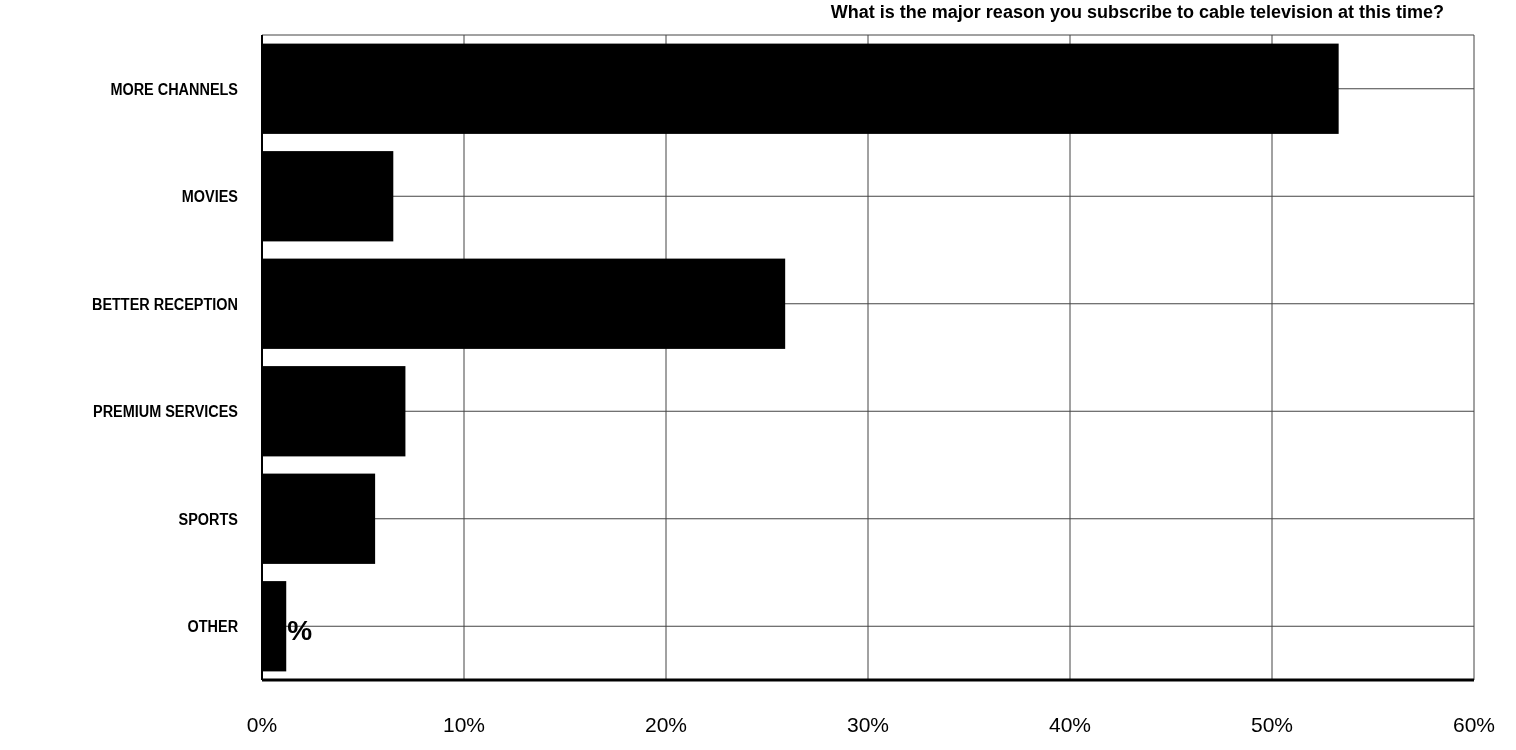  Describe the element at coordinates (164, 303) in the screenshot. I see `y-tick-label: BETTER RECEPTION` at that location.